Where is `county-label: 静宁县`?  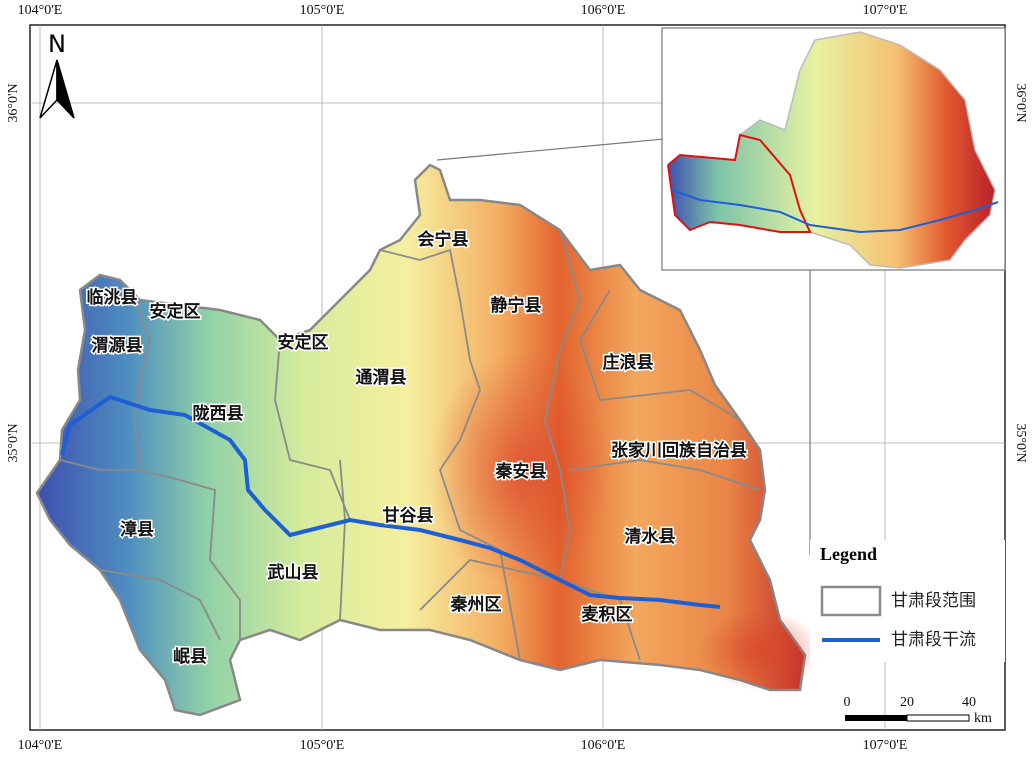 county-label: 静宁县 is located at coordinates (516, 305).